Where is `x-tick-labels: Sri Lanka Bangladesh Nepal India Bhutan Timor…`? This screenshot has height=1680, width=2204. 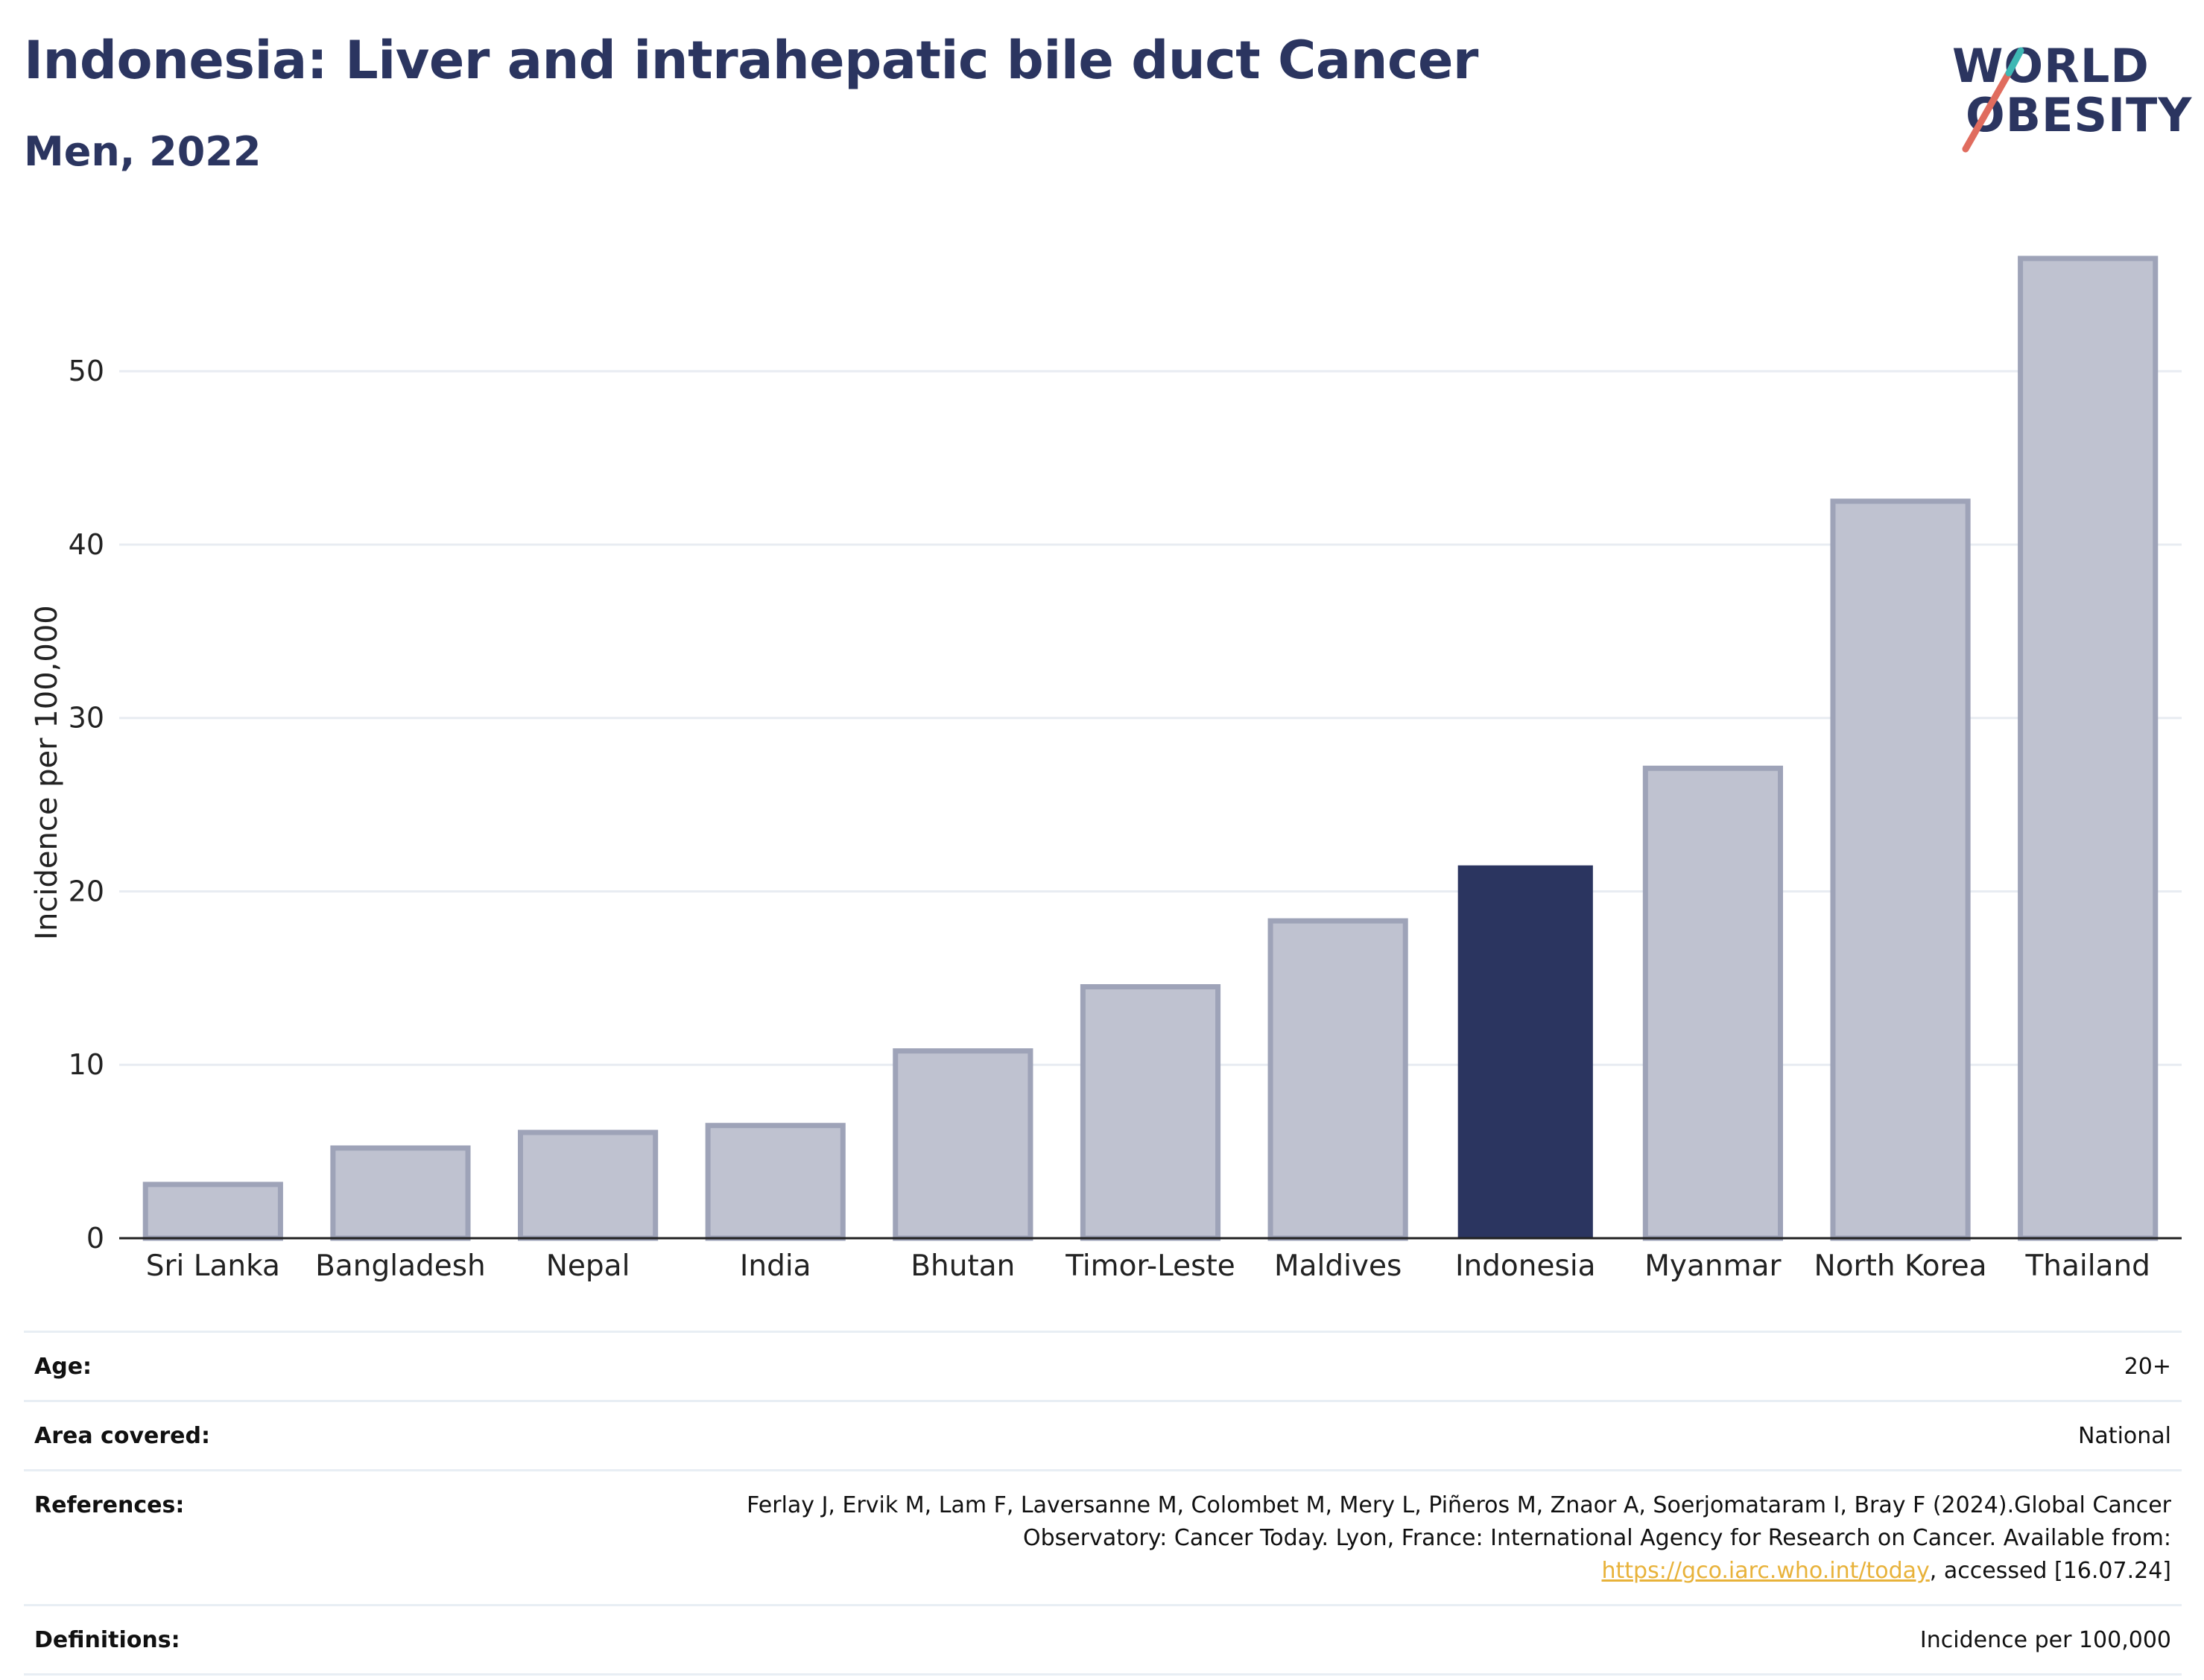
x-tick-labels: Sri Lanka Bangladesh Nepal India Bhutan Timor… is located at coordinates (1148, 1266).